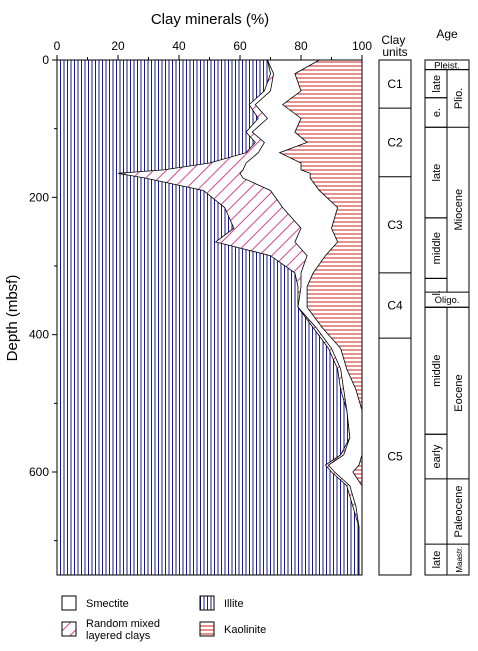 This screenshot has height=651, width=478. Describe the element at coordinates (459, 98) in the screenshot. I see `epoch-label: Plio.` at that location.